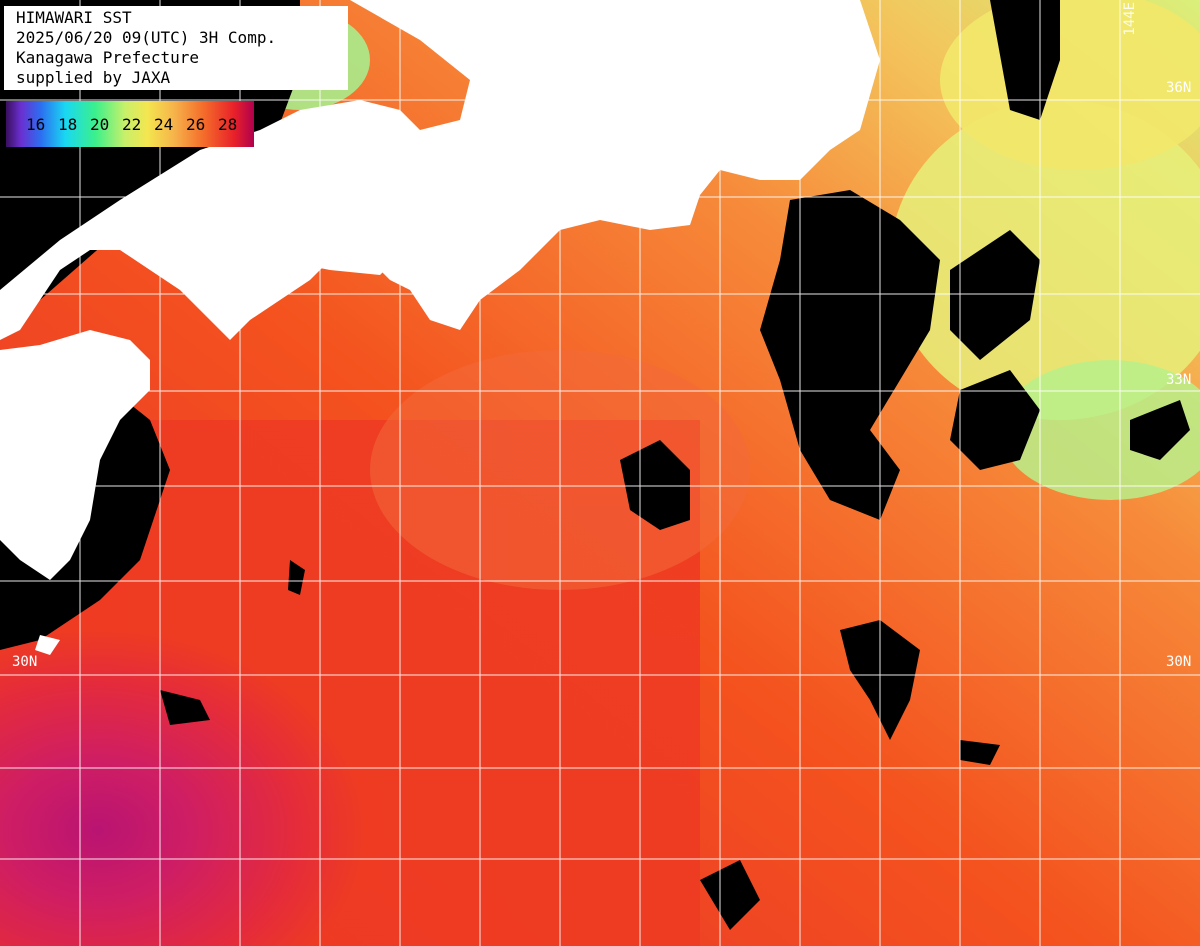  I want to click on legend-tick-16: 16, so click(36, 124).